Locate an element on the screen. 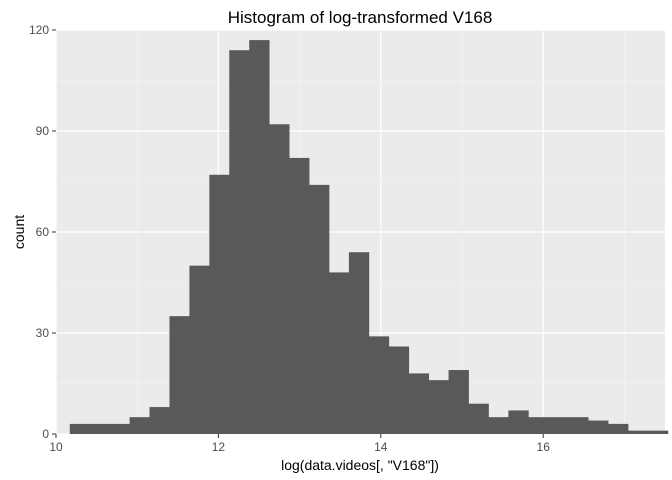  x-tick-label: 12 is located at coordinates (219, 447).